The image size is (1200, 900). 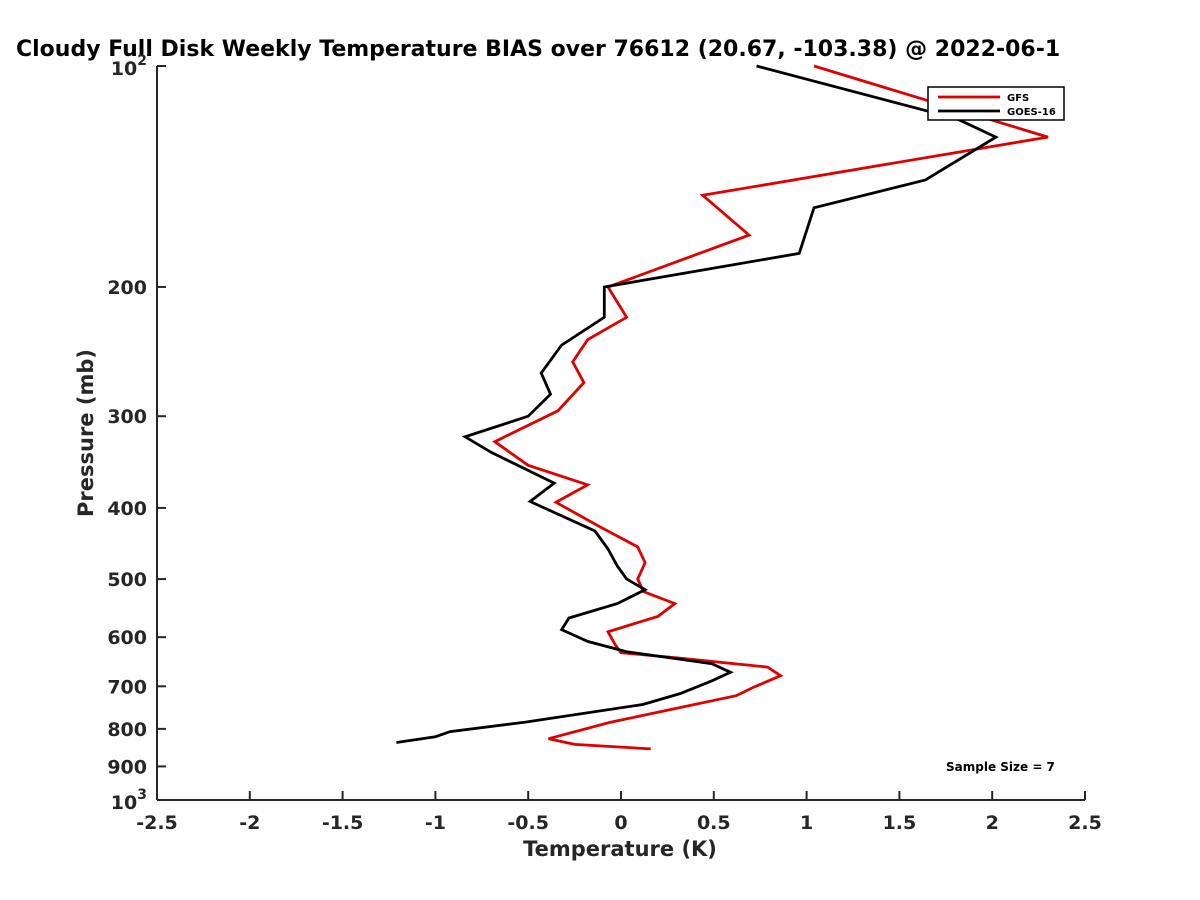 I want to click on legend: GFS GOES-16, so click(x=996, y=103).